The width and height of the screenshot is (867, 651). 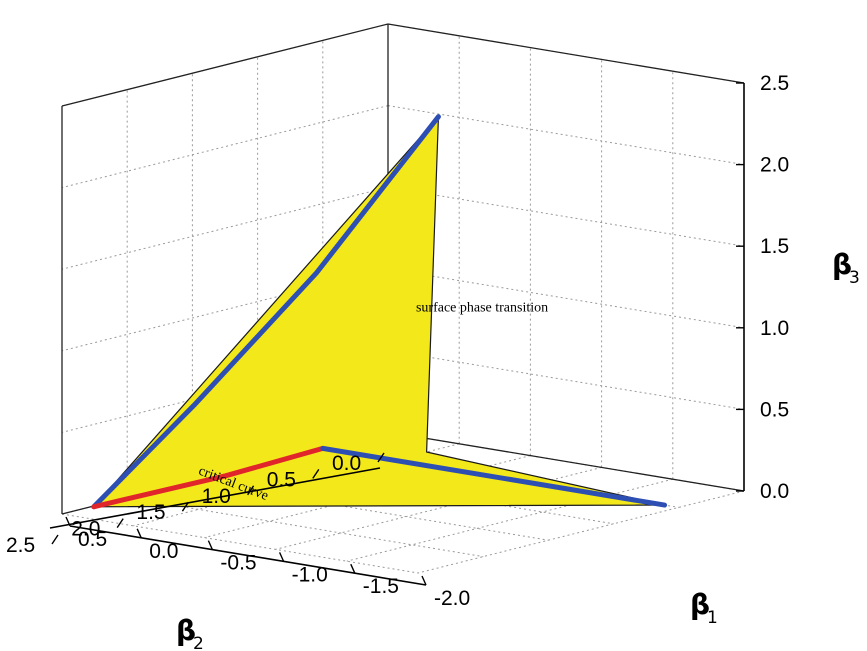 What do you see at coordinates (92, 539) in the screenshot?
I see `b1-tick-label: 0.5` at bounding box center [92, 539].